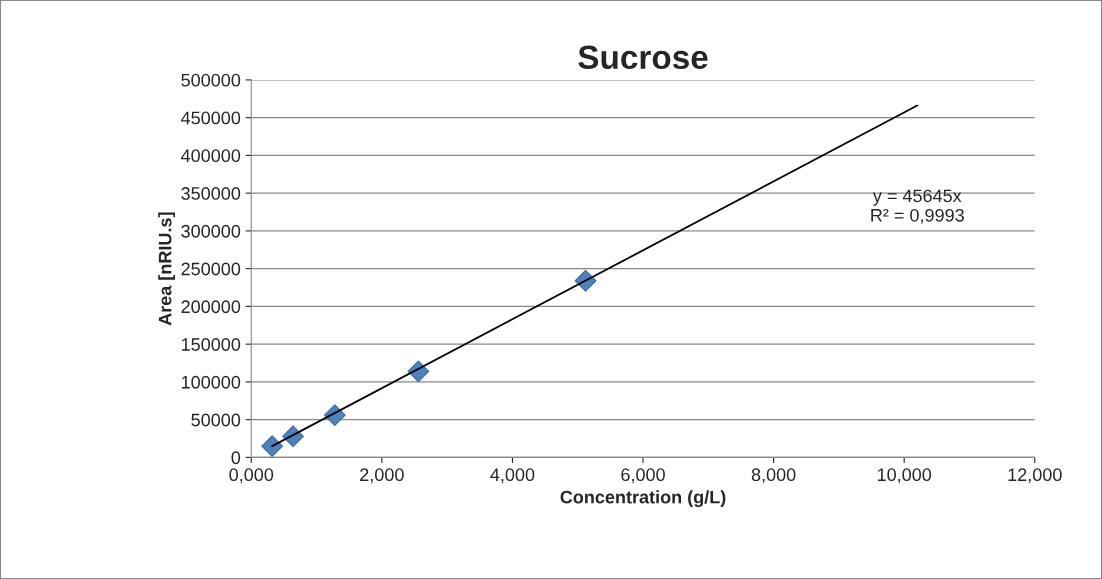 Image resolution: width=1102 pixels, height=579 pixels. I want to click on x-tick-label: 12,000, so click(1035, 476).